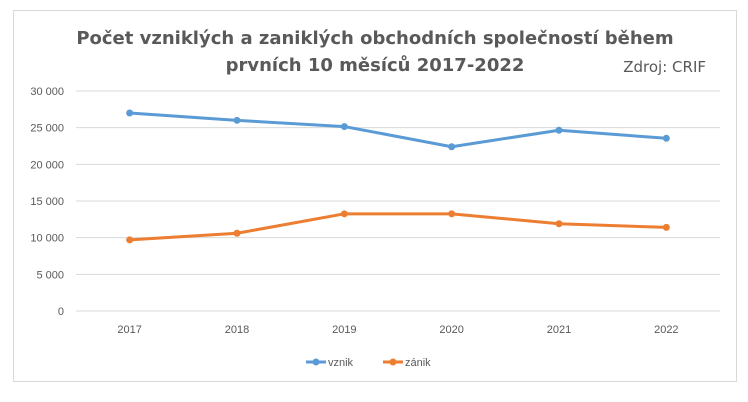 This screenshot has height=402, width=748. Describe the element at coordinates (559, 330) in the screenshot. I see `x-tick-label: 2021` at that location.